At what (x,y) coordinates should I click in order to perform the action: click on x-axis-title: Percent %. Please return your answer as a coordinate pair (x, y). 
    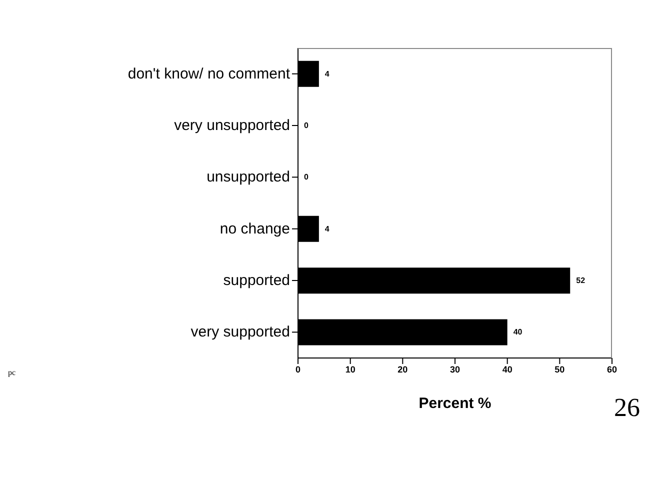
    Looking at the image, I should click on (455, 403).